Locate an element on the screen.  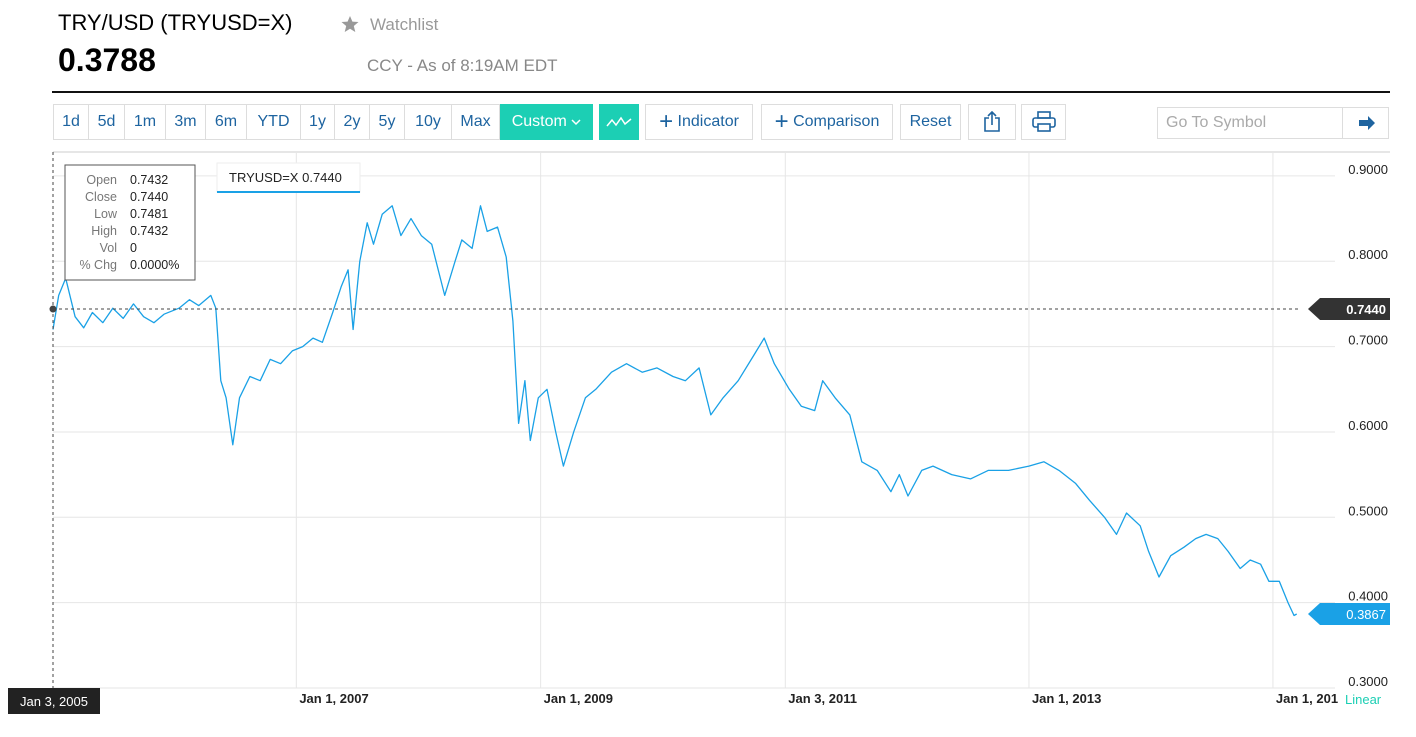
y-tick-label: 0.3000 is located at coordinates (1368, 681).